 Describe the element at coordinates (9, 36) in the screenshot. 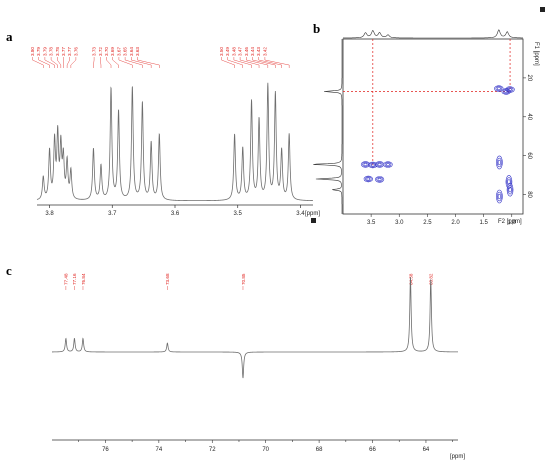

I see `panel-letter-a: a` at that location.